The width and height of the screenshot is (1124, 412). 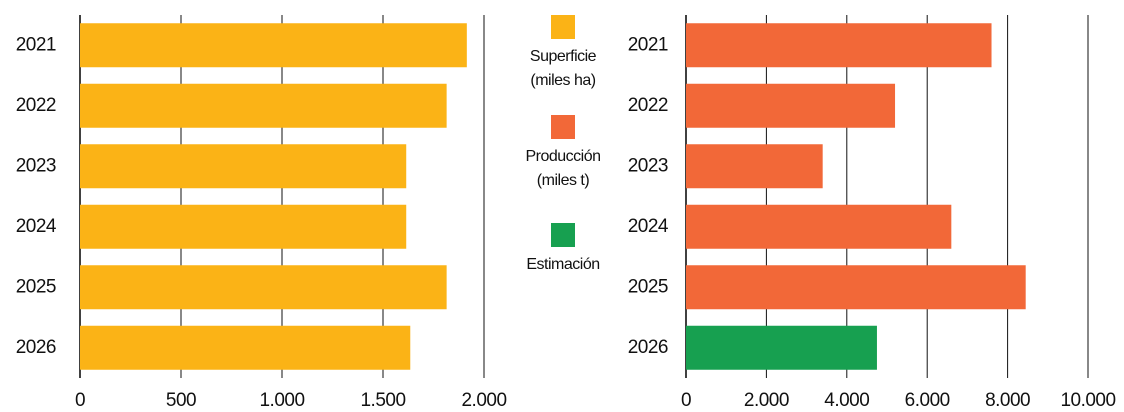 What do you see at coordinates (563, 56) in the screenshot?
I see `legend-line: Superficie` at bounding box center [563, 56].